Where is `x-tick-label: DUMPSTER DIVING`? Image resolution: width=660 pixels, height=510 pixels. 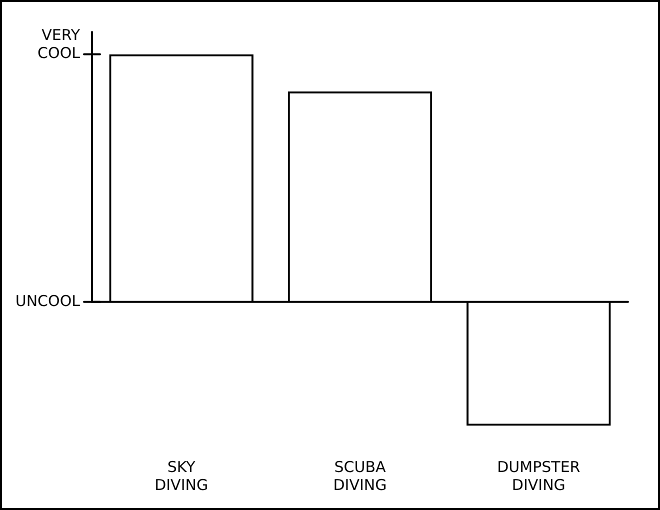 x-tick-label: DUMPSTER DIVING is located at coordinates (538, 476).